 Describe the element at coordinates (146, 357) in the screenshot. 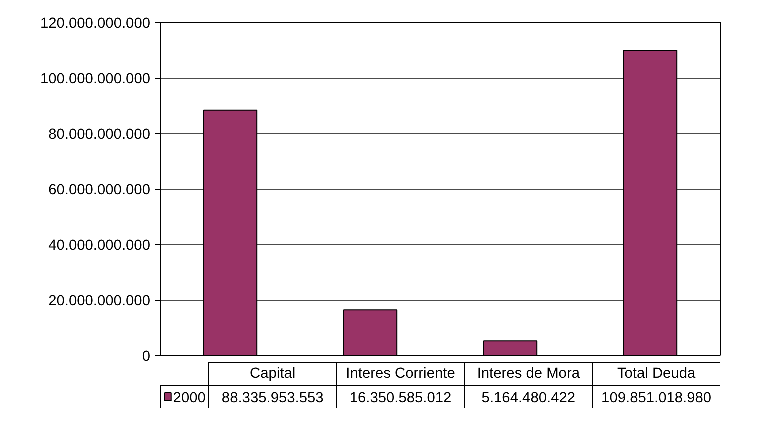

I see `y-tick-label: 0` at that location.